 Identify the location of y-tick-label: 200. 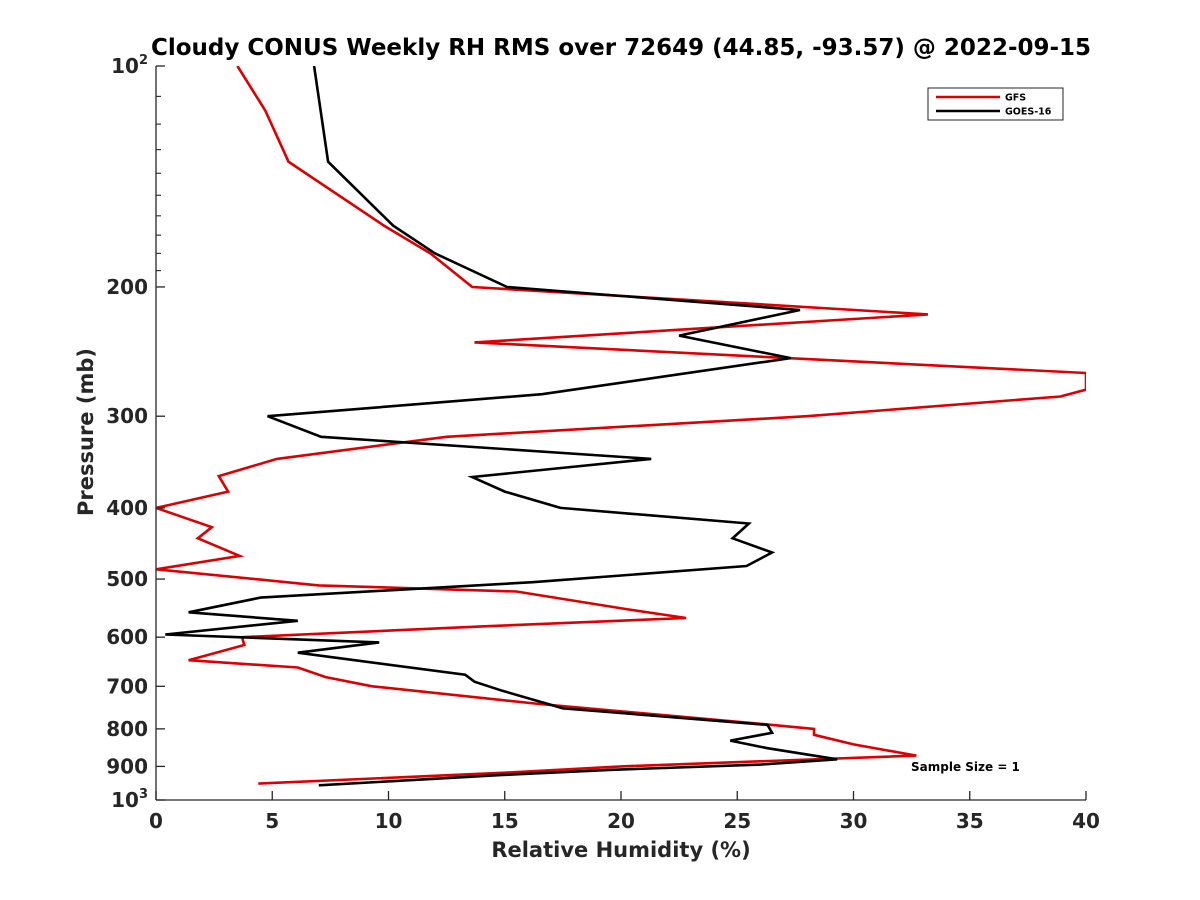
(127, 287).